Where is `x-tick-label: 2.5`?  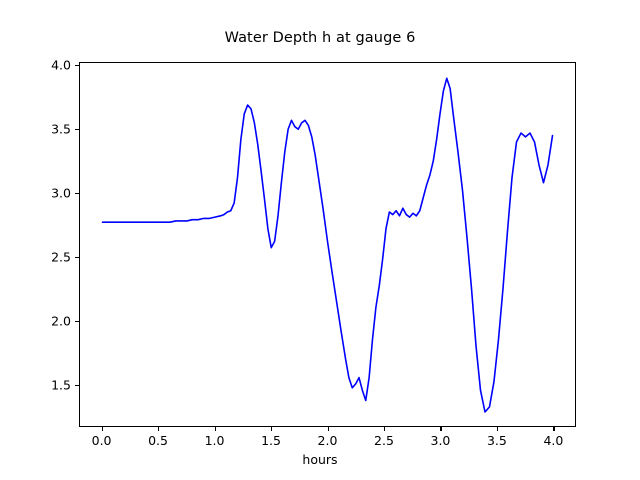
x-tick-label: 2.5 is located at coordinates (384, 440).